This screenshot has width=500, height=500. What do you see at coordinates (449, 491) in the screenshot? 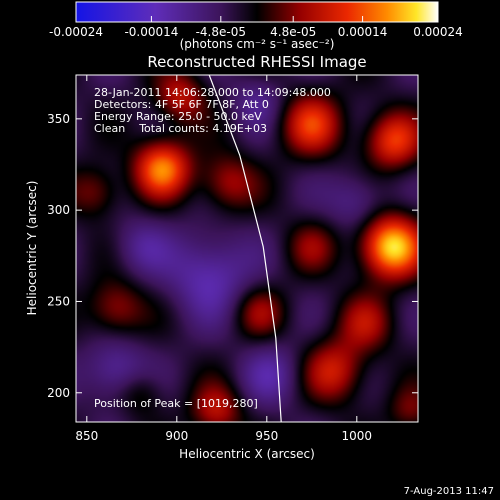
I see `footer-date: 7-Aug-2013 11:47` at bounding box center [449, 491].